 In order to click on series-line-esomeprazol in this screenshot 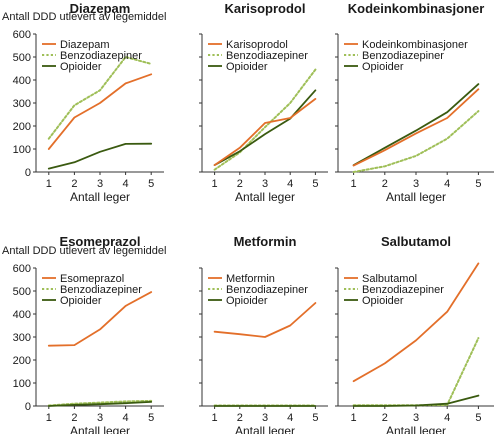, I will do `click(100, 319)`.